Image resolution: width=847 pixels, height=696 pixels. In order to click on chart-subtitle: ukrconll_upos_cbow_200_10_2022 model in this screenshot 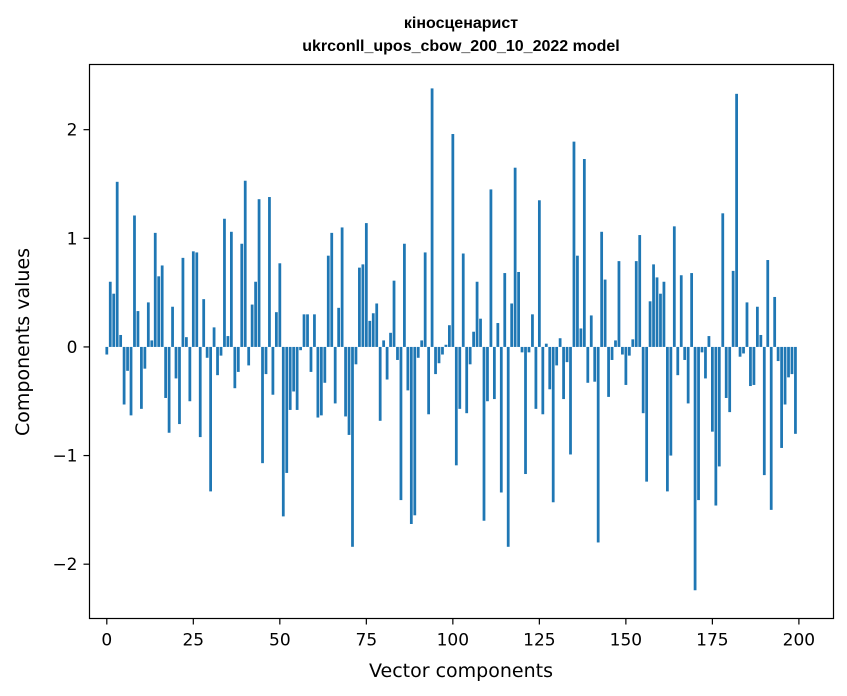, I will do `click(460, 46)`.